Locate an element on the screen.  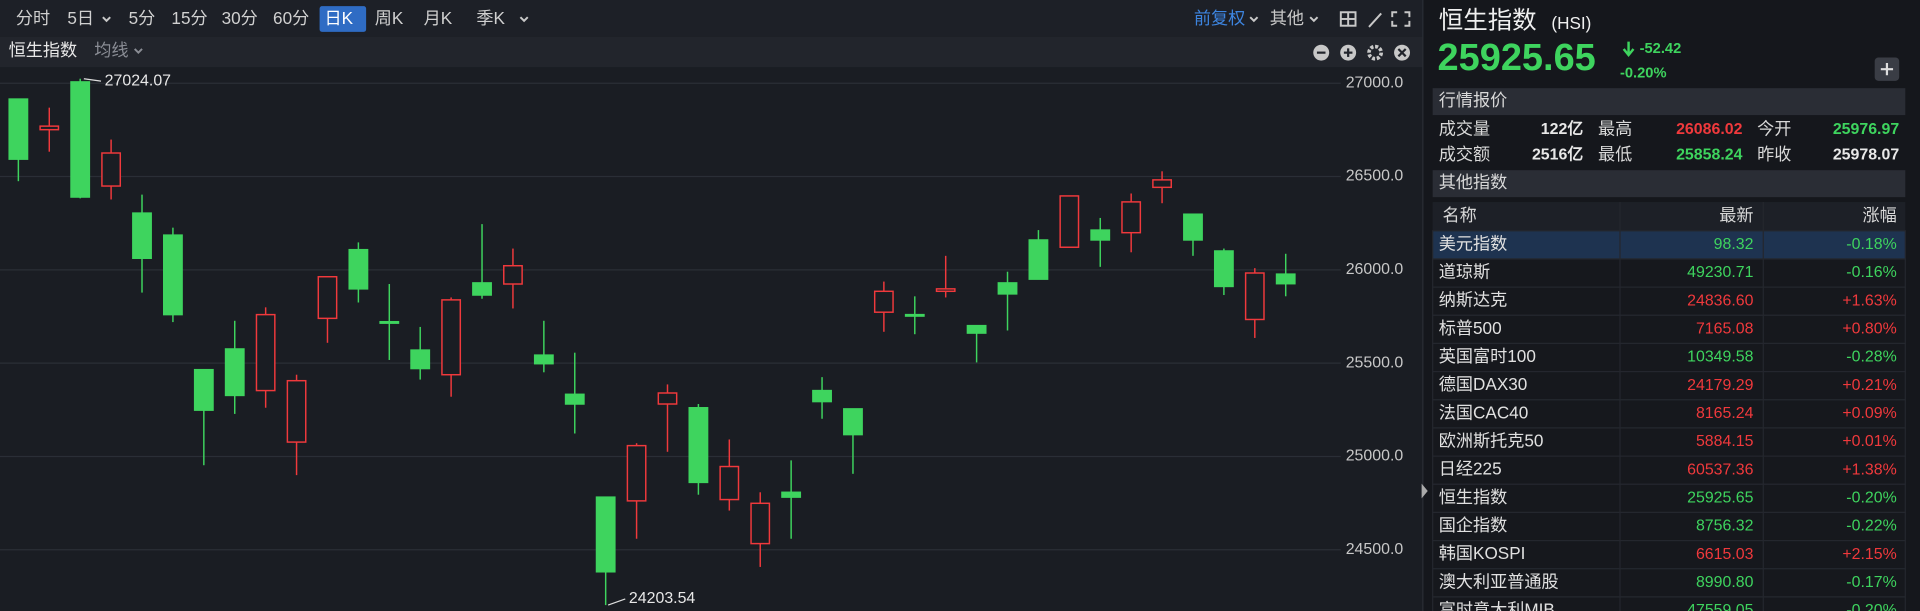
index-last: 98.32 is located at coordinates (1734, 244).